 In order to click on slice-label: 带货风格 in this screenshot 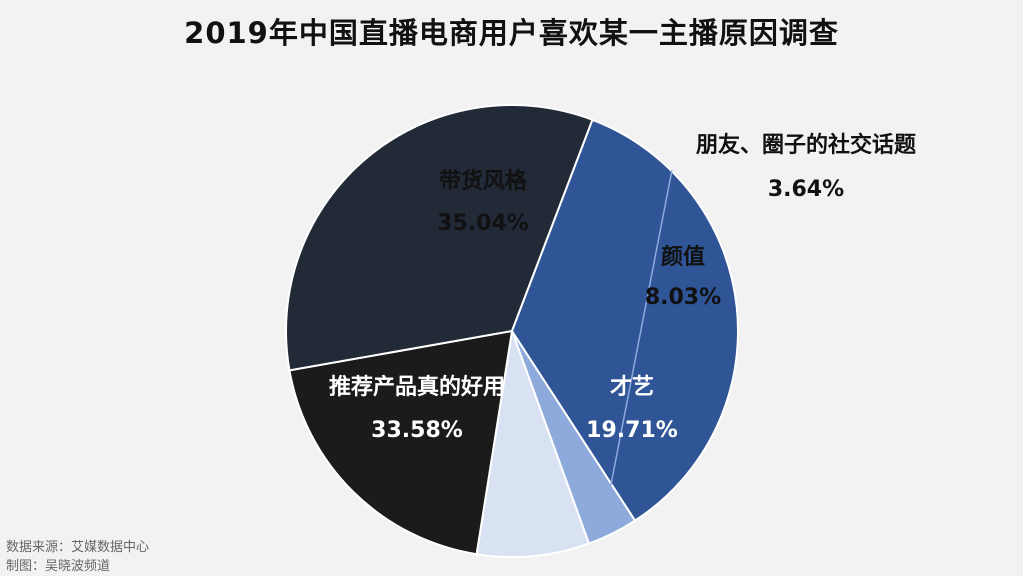, I will do `click(483, 181)`.